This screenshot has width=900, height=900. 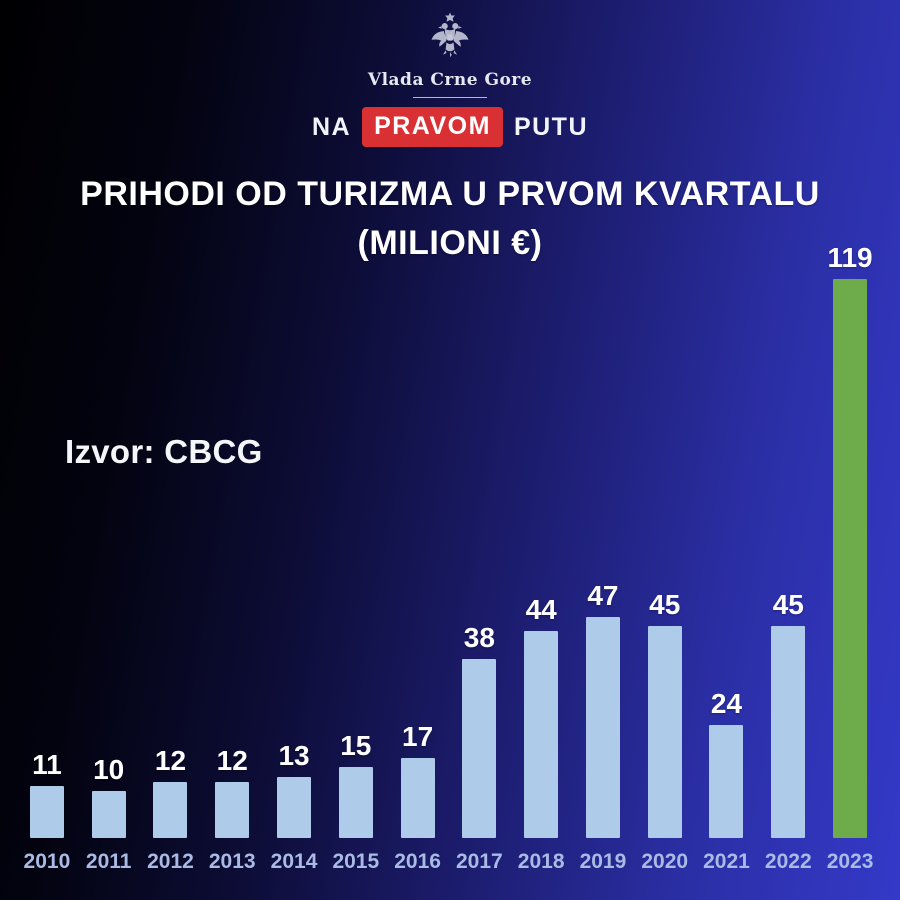 What do you see at coordinates (356, 745) in the screenshot?
I see `bar-value-label: 15` at bounding box center [356, 745].